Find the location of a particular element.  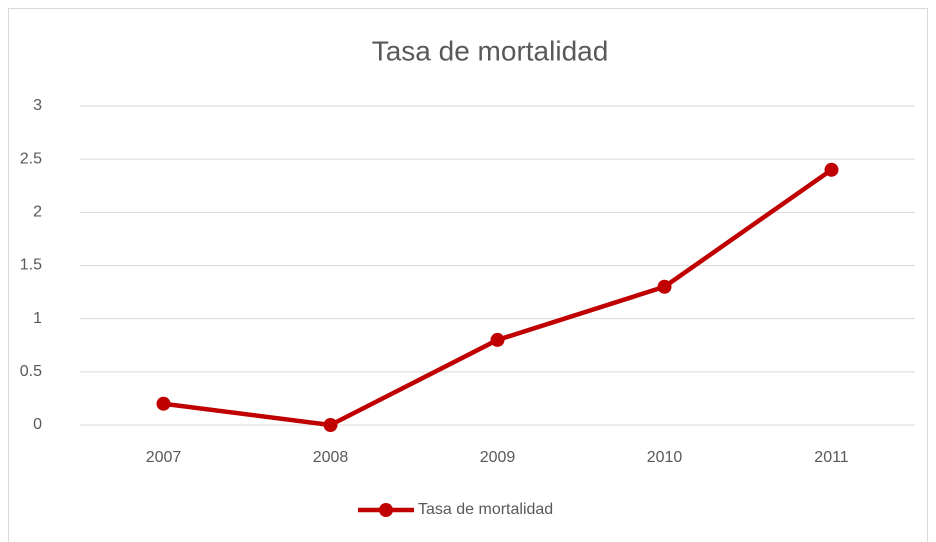

y-tick-label: 1 is located at coordinates (37, 318).